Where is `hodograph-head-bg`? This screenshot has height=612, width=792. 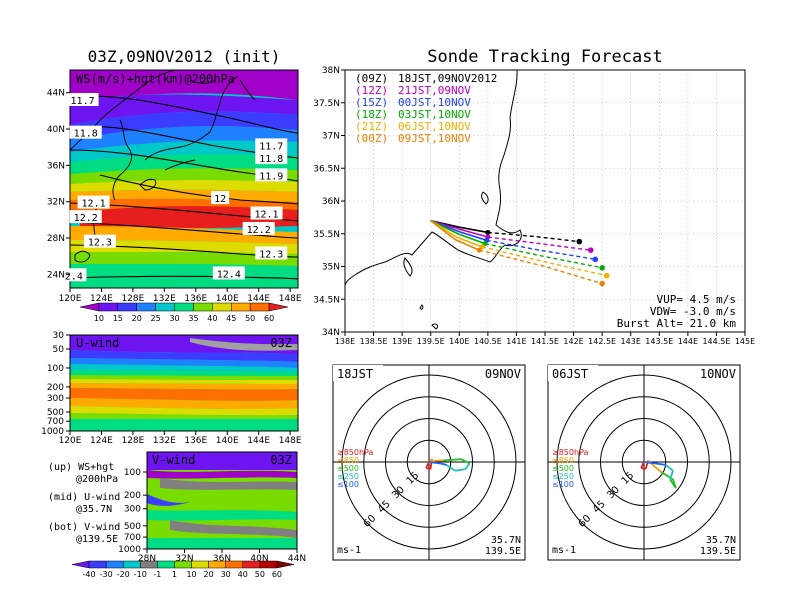
hodograph-head-bg is located at coordinates (358, 373).